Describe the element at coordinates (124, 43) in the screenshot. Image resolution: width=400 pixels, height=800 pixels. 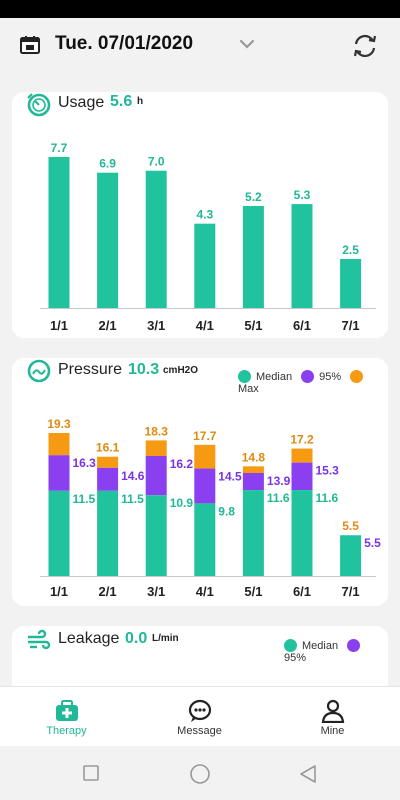
I see `selected-date: Tue. 07/01/2020` at that location.